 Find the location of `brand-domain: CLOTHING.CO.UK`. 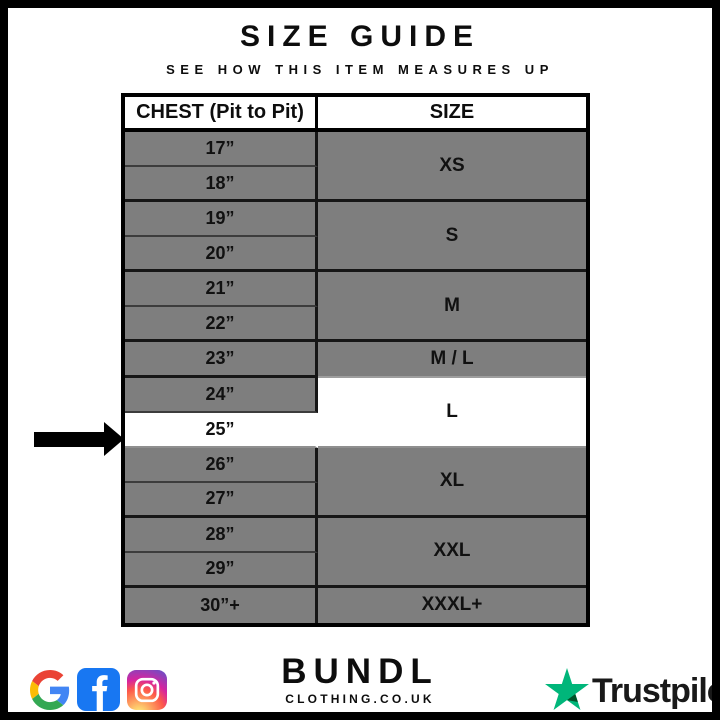

brand-domain: CLOTHING.CO.UK is located at coordinates (360, 699).